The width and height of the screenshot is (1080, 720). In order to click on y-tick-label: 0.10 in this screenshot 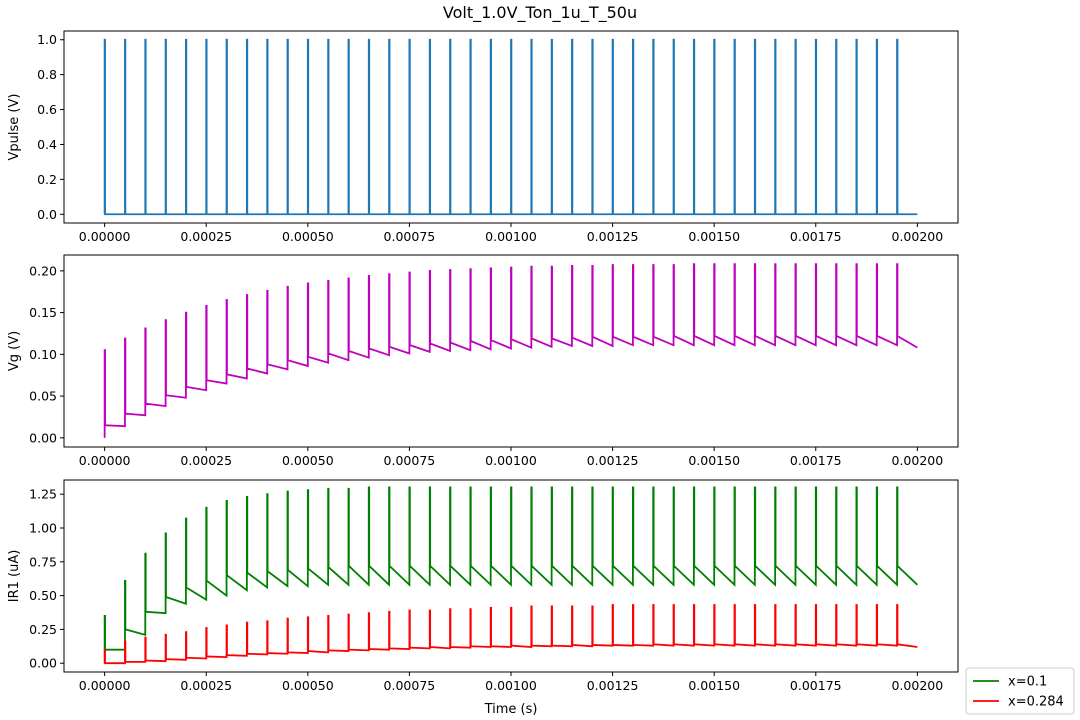, I will do `click(43, 354)`.